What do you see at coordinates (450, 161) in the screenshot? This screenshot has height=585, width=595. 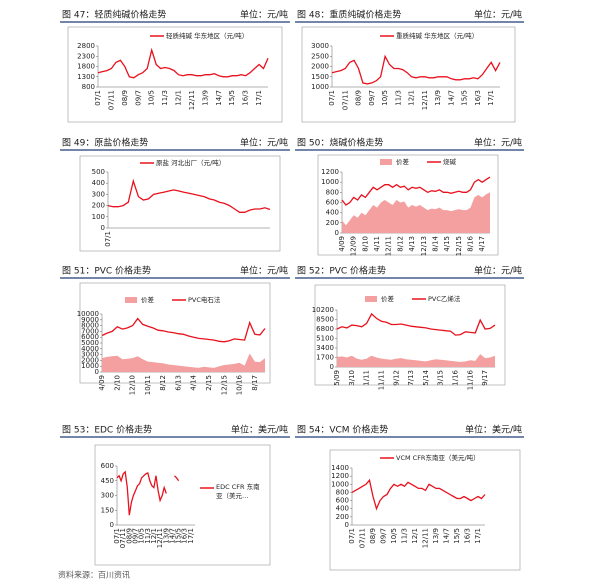 I see `legend-label: 烧碱` at bounding box center [450, 161].